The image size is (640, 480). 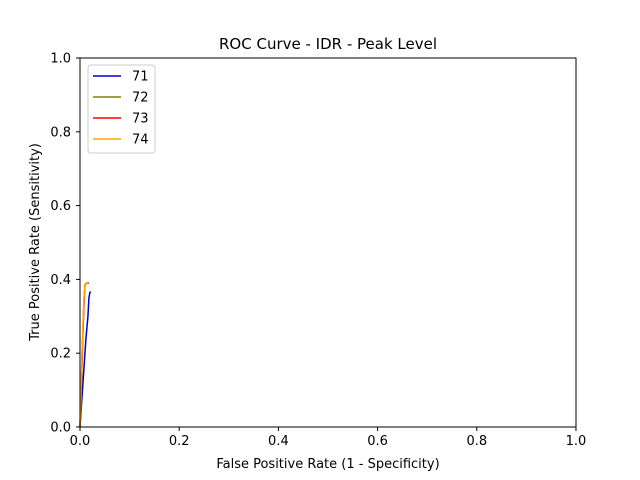 I want to click on y-tick-label: 0.0, so click(x=60, y=428).